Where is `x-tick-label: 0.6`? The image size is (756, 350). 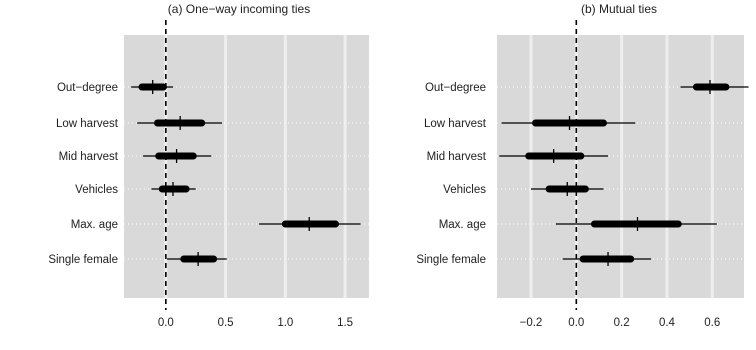 x-tick-label: 0.6 is located at coordinates (712, 323).